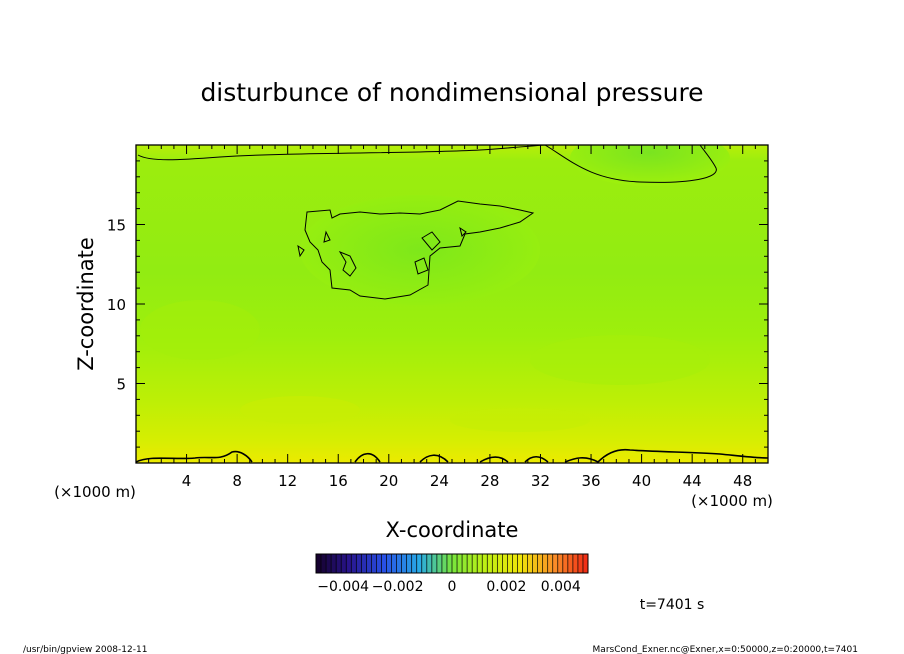 Image resolution: width=904 pixels, height=654 pixels. What do you see at coordinates (398, 587) in the screenshot?
I see `colorbar-tick-label: −0.002` at bounding box center [398, 587].